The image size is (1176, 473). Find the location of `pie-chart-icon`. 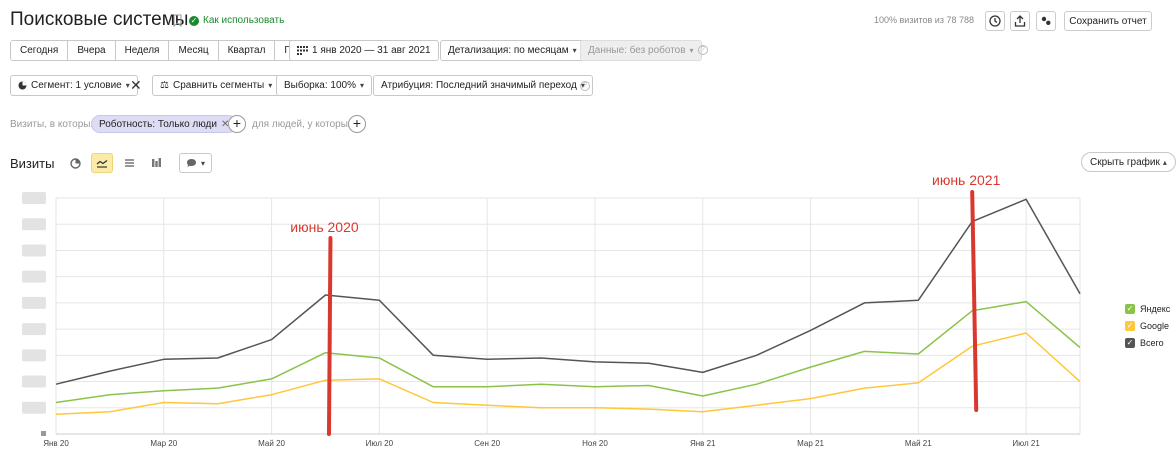

pie-chart-icon is located at coordinates (75, 163).